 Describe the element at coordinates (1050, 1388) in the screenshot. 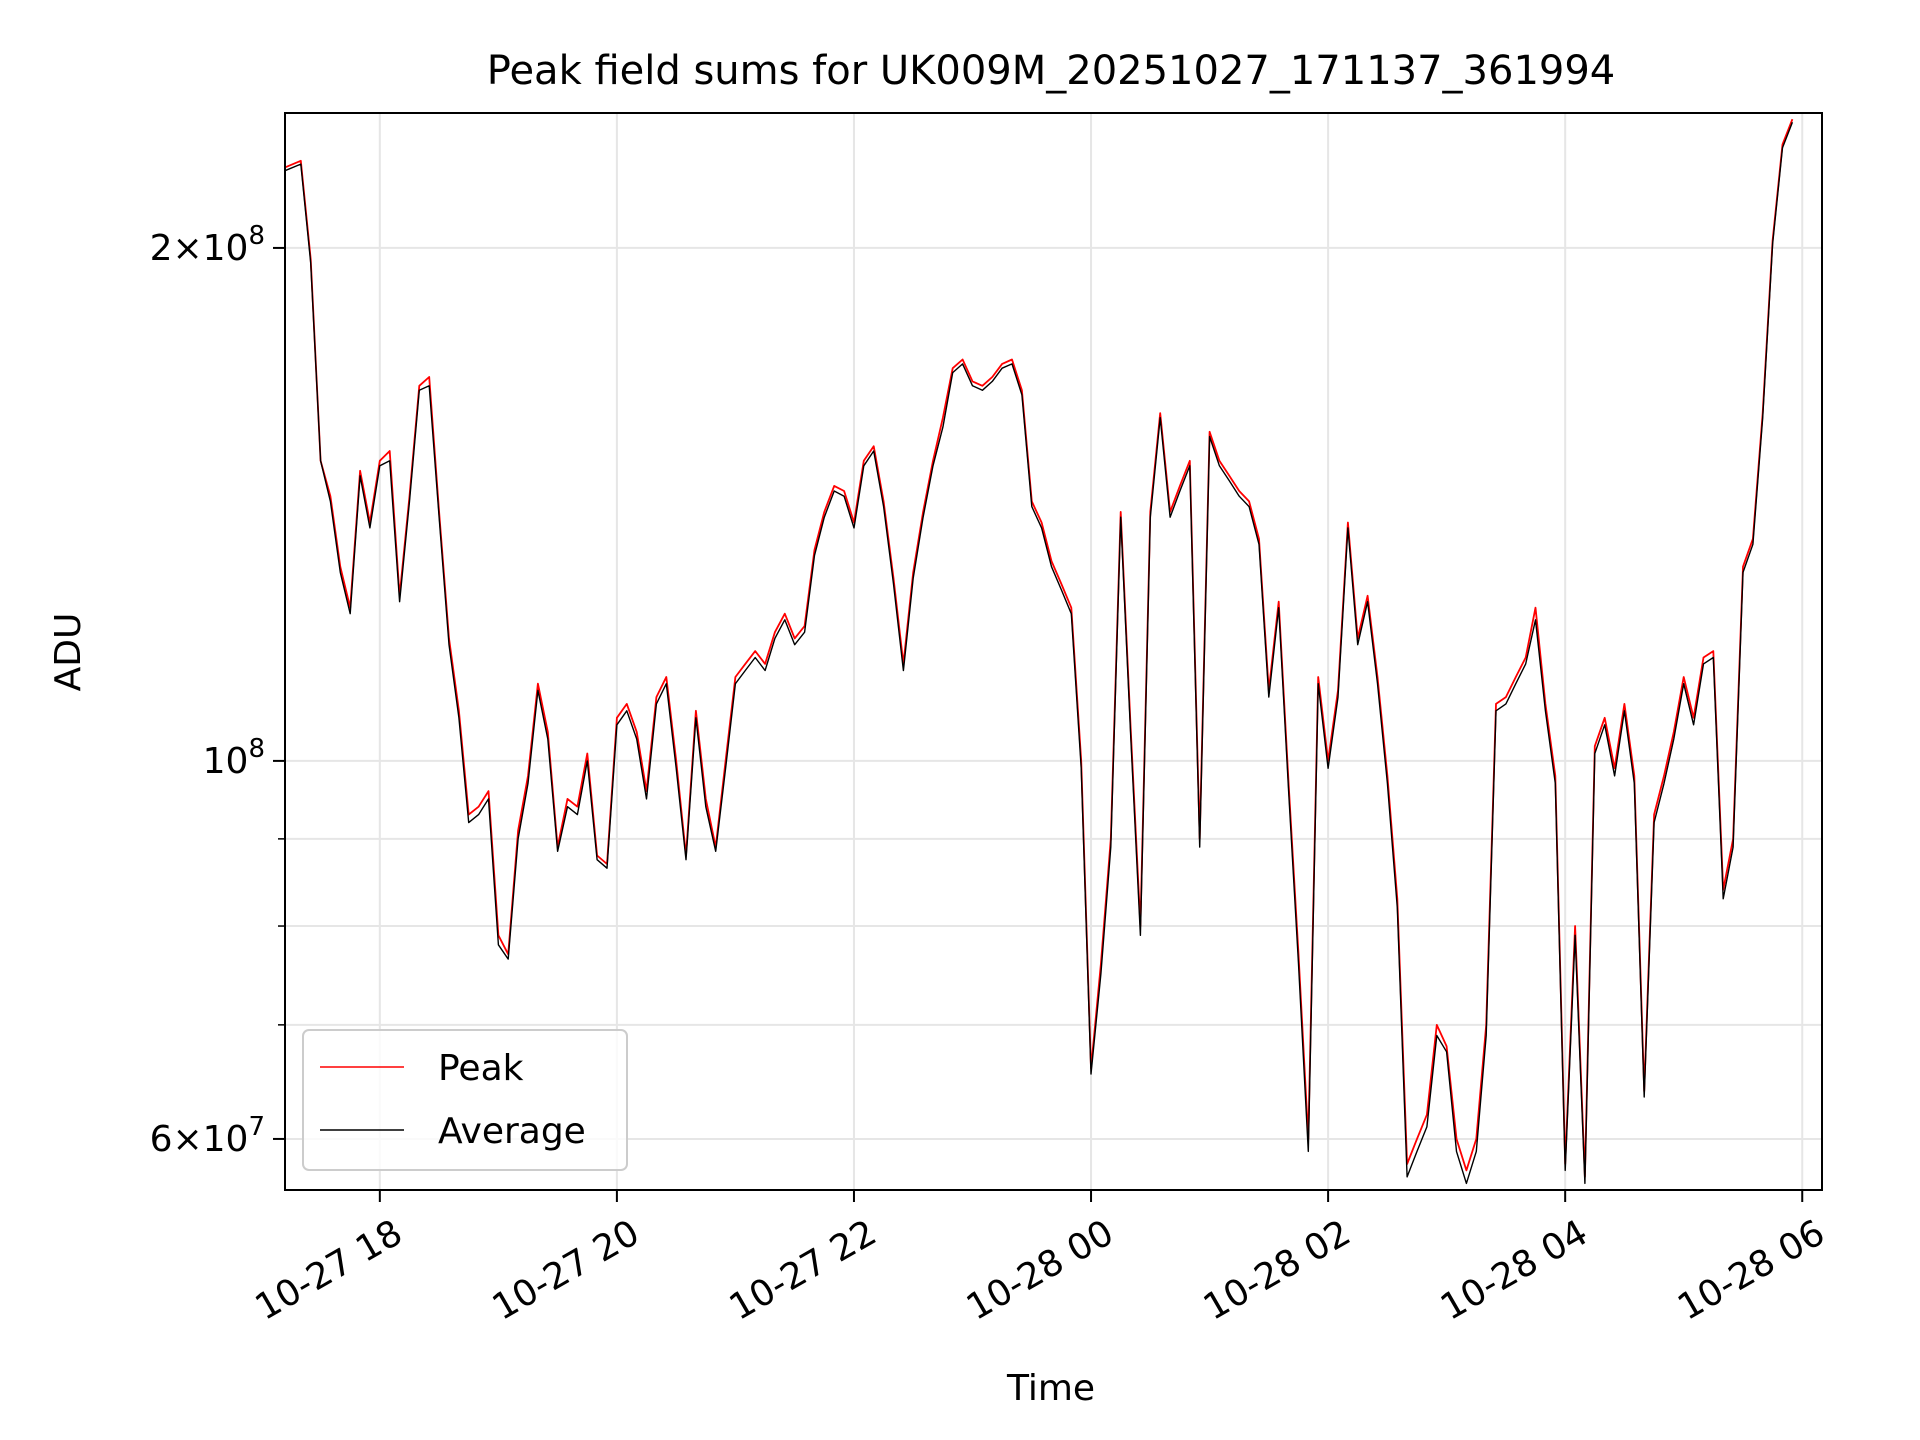

I see `x-axis-label: Time` at that location.